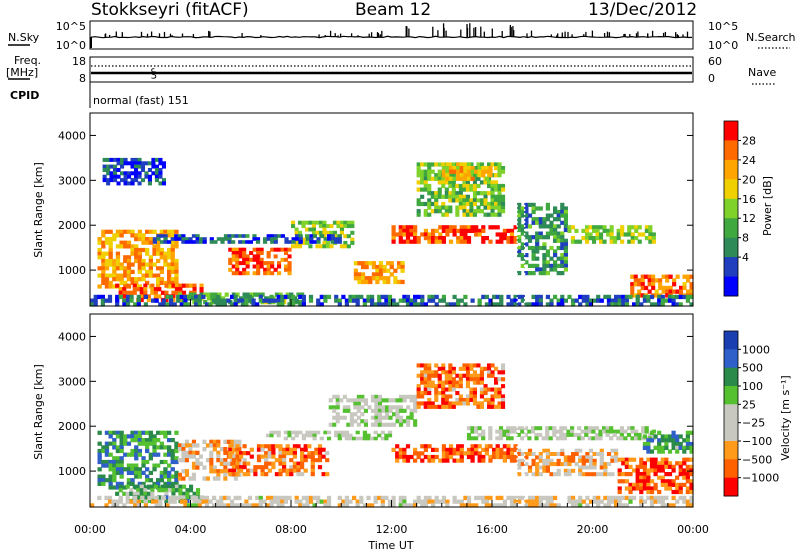 This screenshot has width=800, height=554. Describe the element at coordinates (731, 413) in the screenshot. I see `colorbar-frame` at that location.